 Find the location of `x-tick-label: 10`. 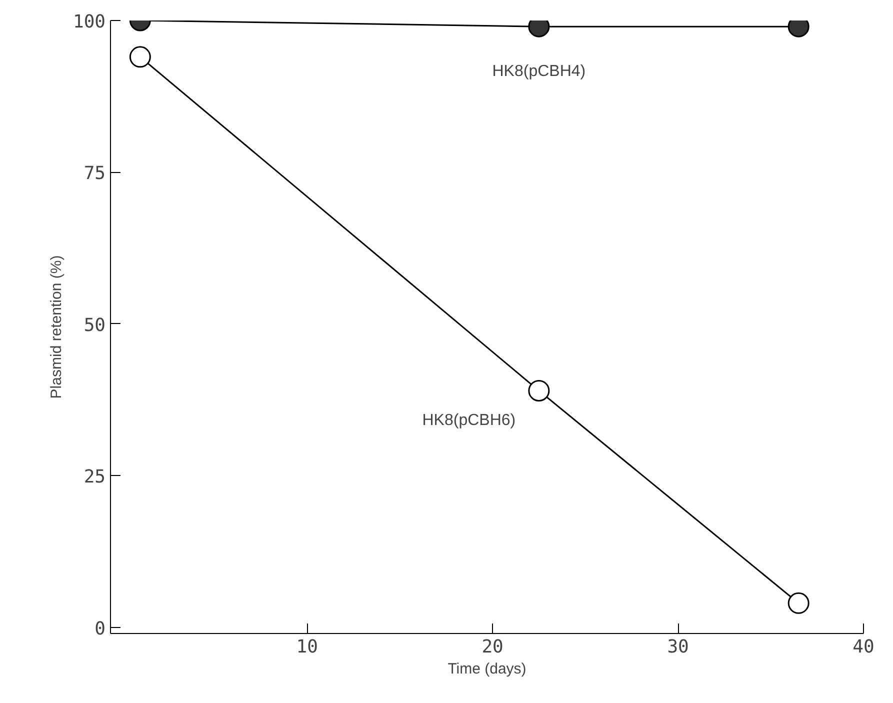

x-tick-label: 10 is located at coordinates (307, 647).